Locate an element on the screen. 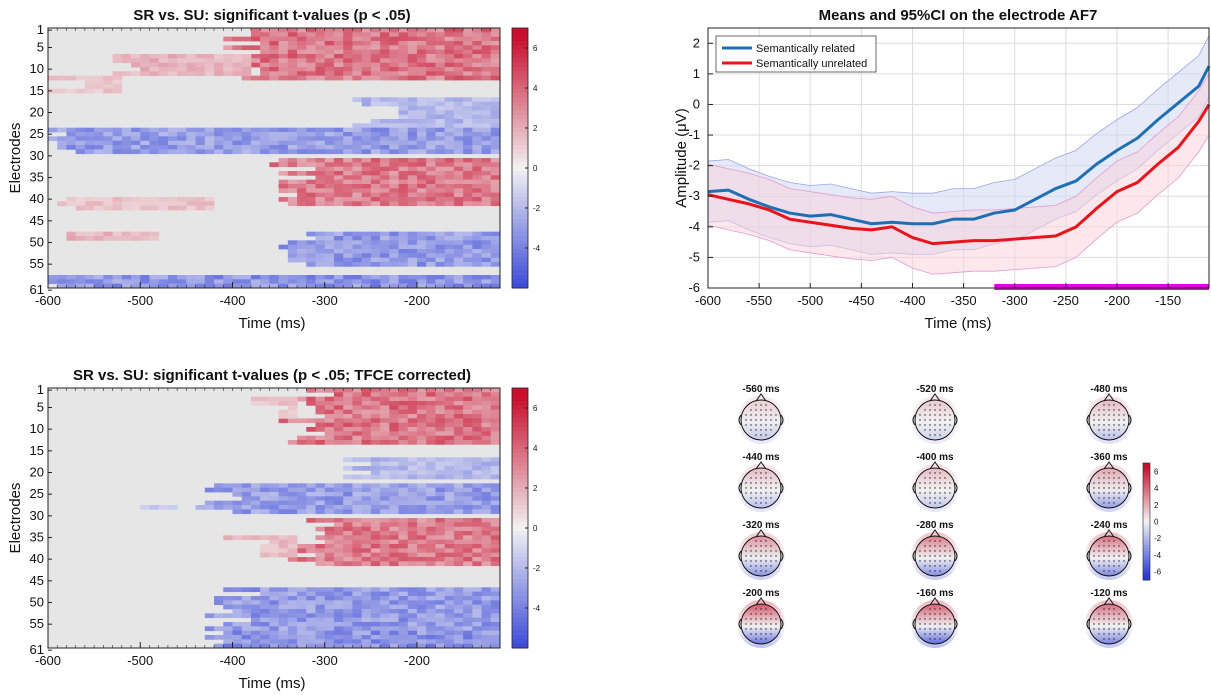  y-tick-label: -3 is located at coordinates (694, 195).